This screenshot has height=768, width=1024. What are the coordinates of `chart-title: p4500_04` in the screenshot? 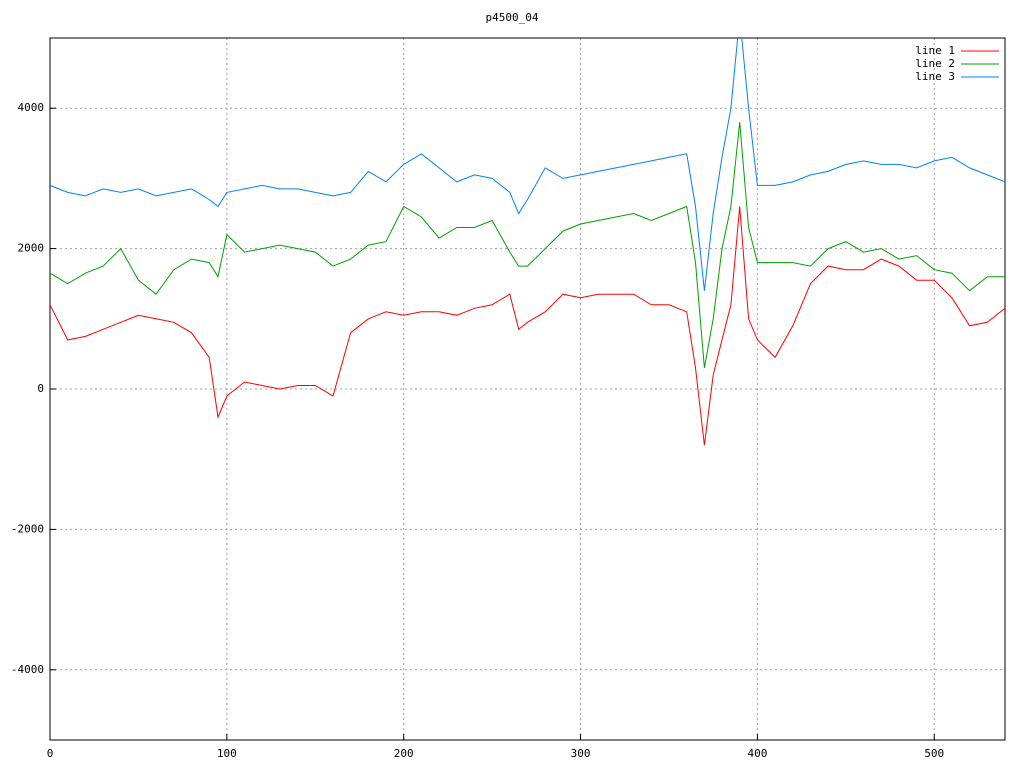 It's located at (512, 17).